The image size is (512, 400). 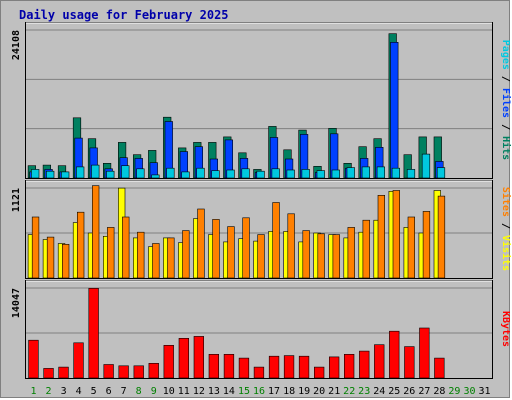 I want to click on x-tick-label: 5, so click(x=94, y=391).